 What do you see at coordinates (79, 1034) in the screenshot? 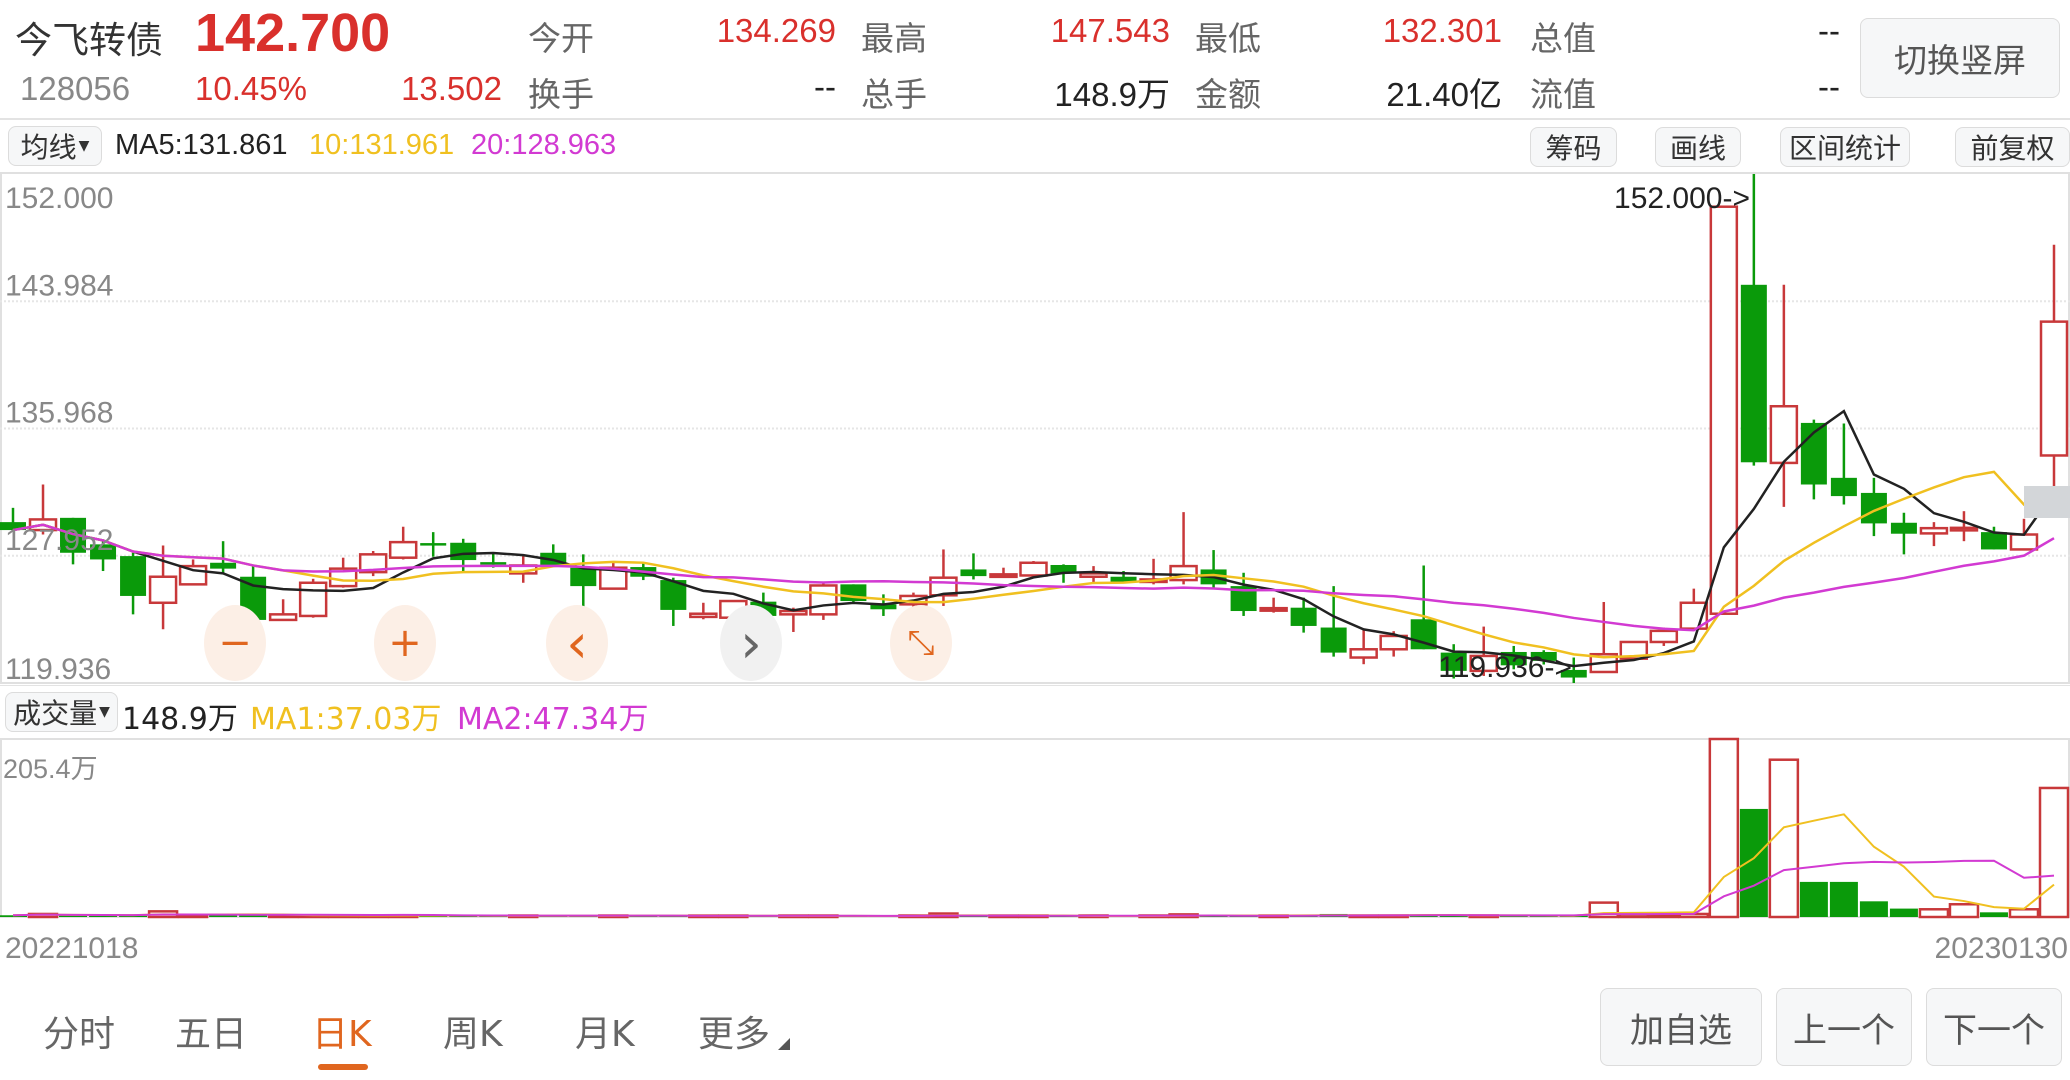
I see `tab-intraday: 分时` at bounding box center [79, 1034].